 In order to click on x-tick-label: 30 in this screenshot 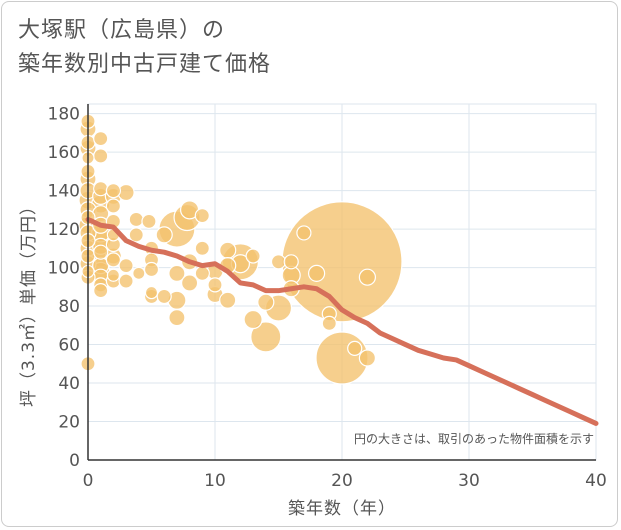, I will do `click(469, 481)`.